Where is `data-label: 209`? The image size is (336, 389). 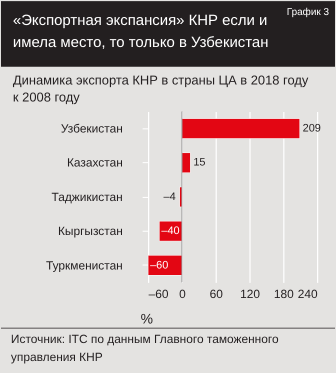 data-label: 209 is located at coordinates (311, 128).